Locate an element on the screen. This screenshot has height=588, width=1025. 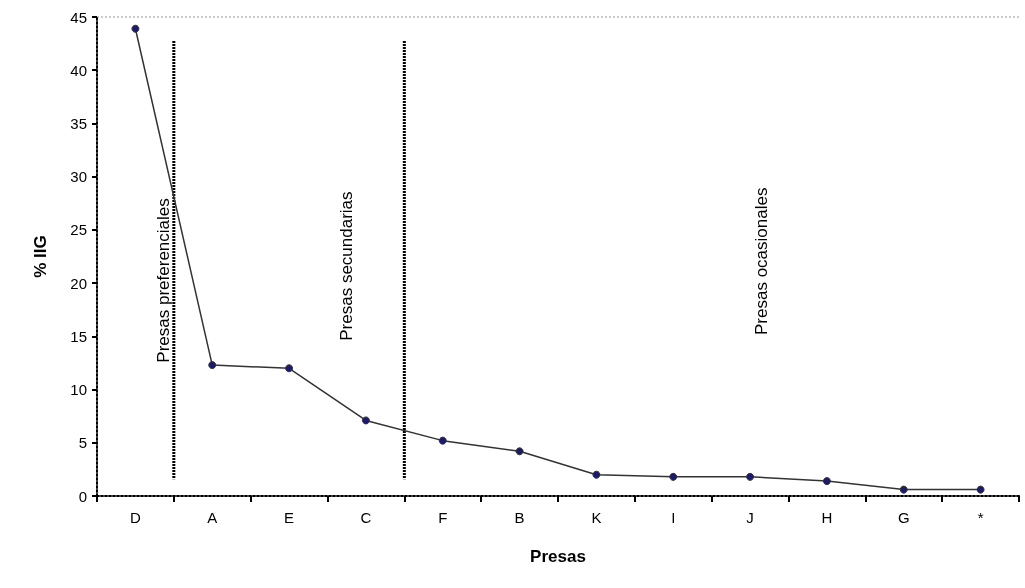
x-tick-label: E is located at coordinates (289, 517).